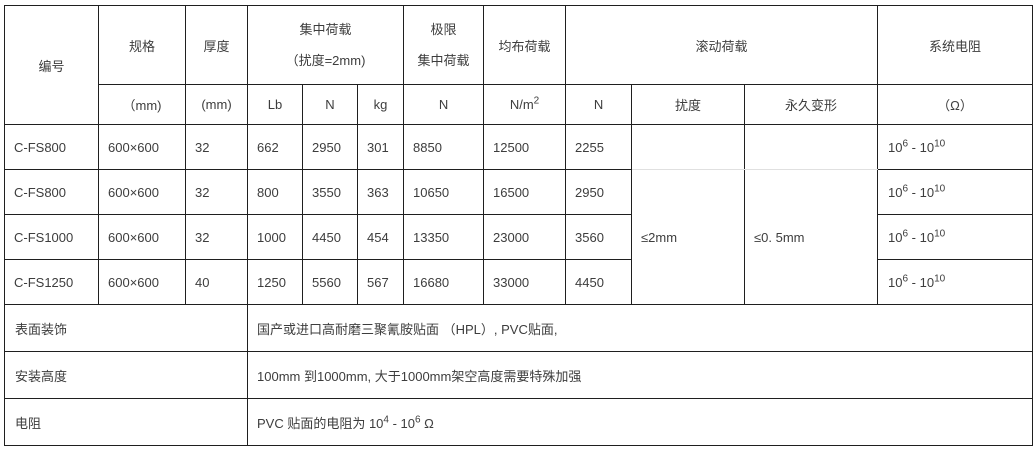 The width and height of the screenshot is (1036, 451). I want to click on cell-thickness: 40, so click(216, 282).